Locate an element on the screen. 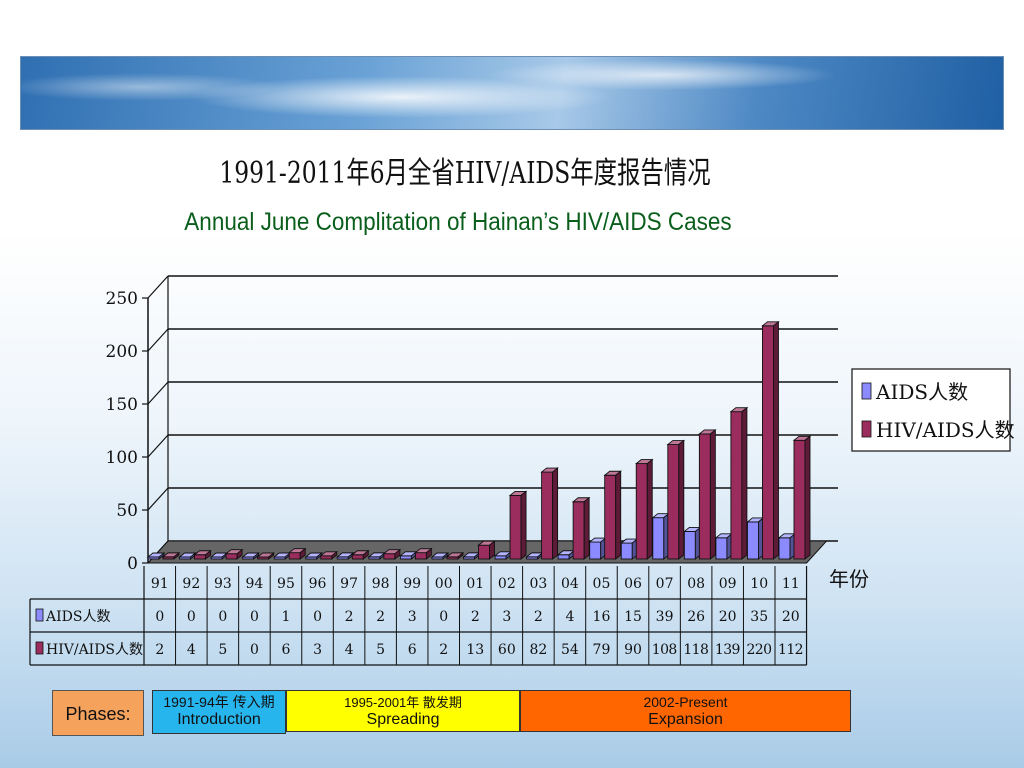  phase-spreading: 1995-2001年 散发期 Spreading is located at coordinates (403, 711).